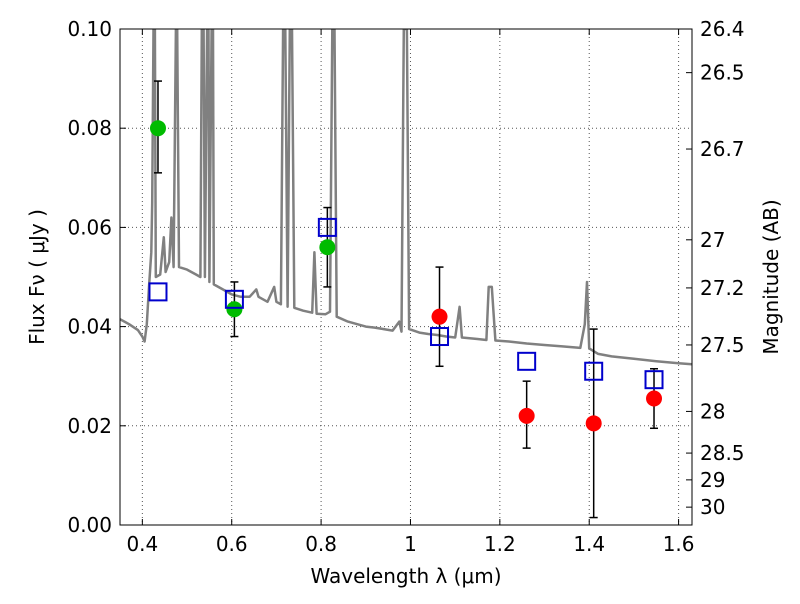 The width and height of the screenshot is (800, 604). What do you see at coordinates (722, 29) in the screenshot?
I see `y2-tick-label: 26.4` at bounding box center [722, 29].